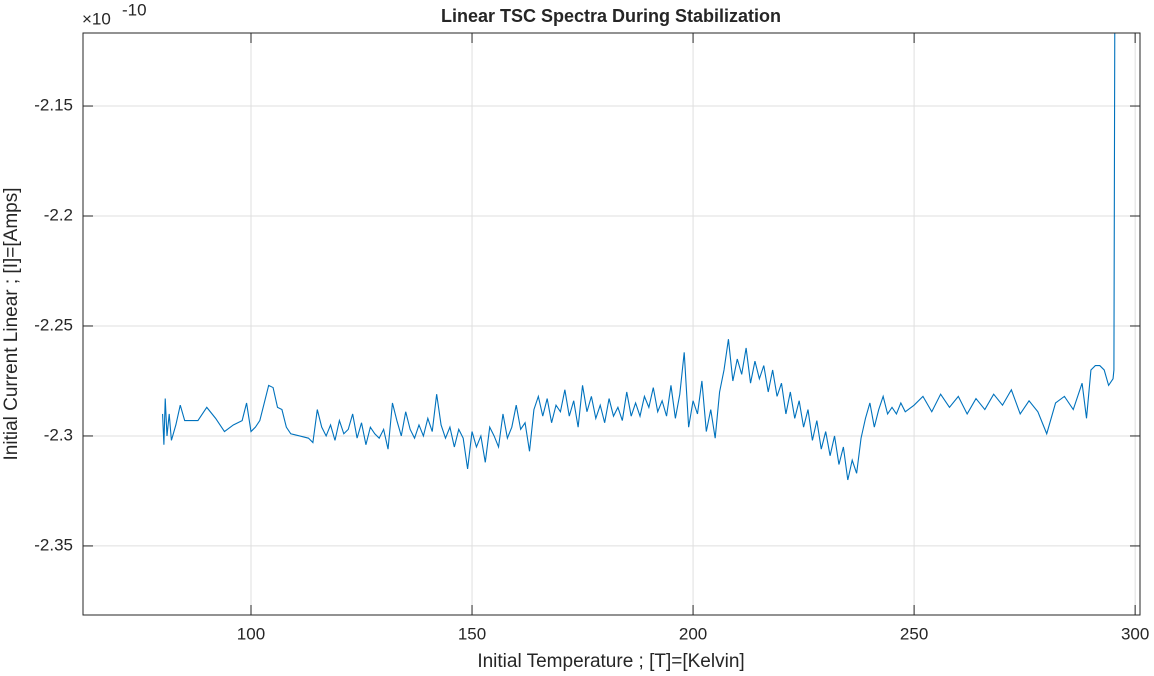 The height and width of the screenshot is (676, 1154). I want to click on y-tick-label: -2.35, so click(53, 544).